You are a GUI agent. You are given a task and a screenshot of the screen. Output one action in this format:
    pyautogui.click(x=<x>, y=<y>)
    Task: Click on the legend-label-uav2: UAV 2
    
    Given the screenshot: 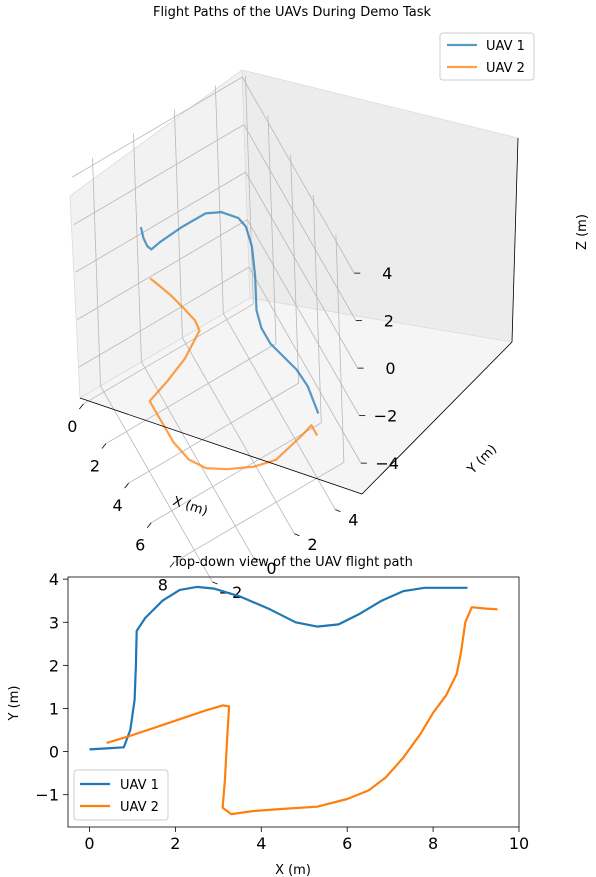 What is the action you would take?
    pyautogui.click(x=505, y=68)
    